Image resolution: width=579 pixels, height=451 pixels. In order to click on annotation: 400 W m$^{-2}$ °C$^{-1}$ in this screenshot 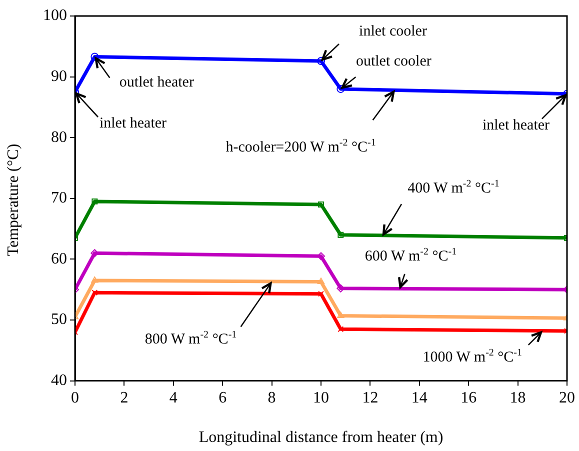, I will do `click(454, 187)`.